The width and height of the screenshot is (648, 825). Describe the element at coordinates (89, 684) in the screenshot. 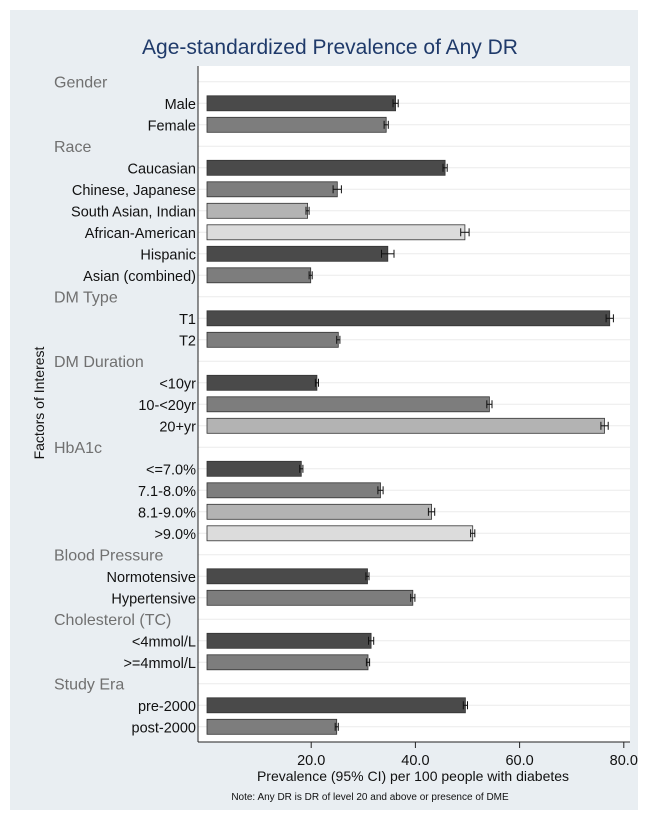

I see `group-label: Study Era` at that location.